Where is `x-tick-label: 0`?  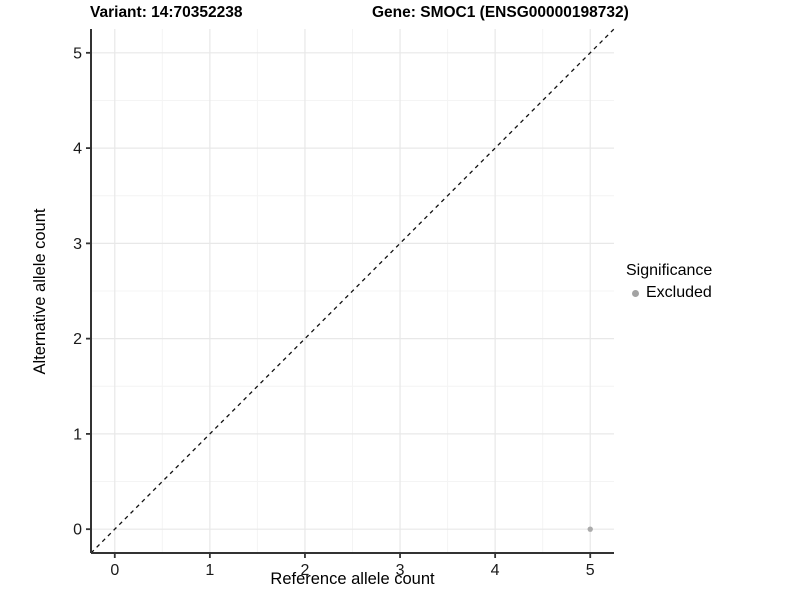 x-tick-label: 0 is located at coordinates (114, 570).